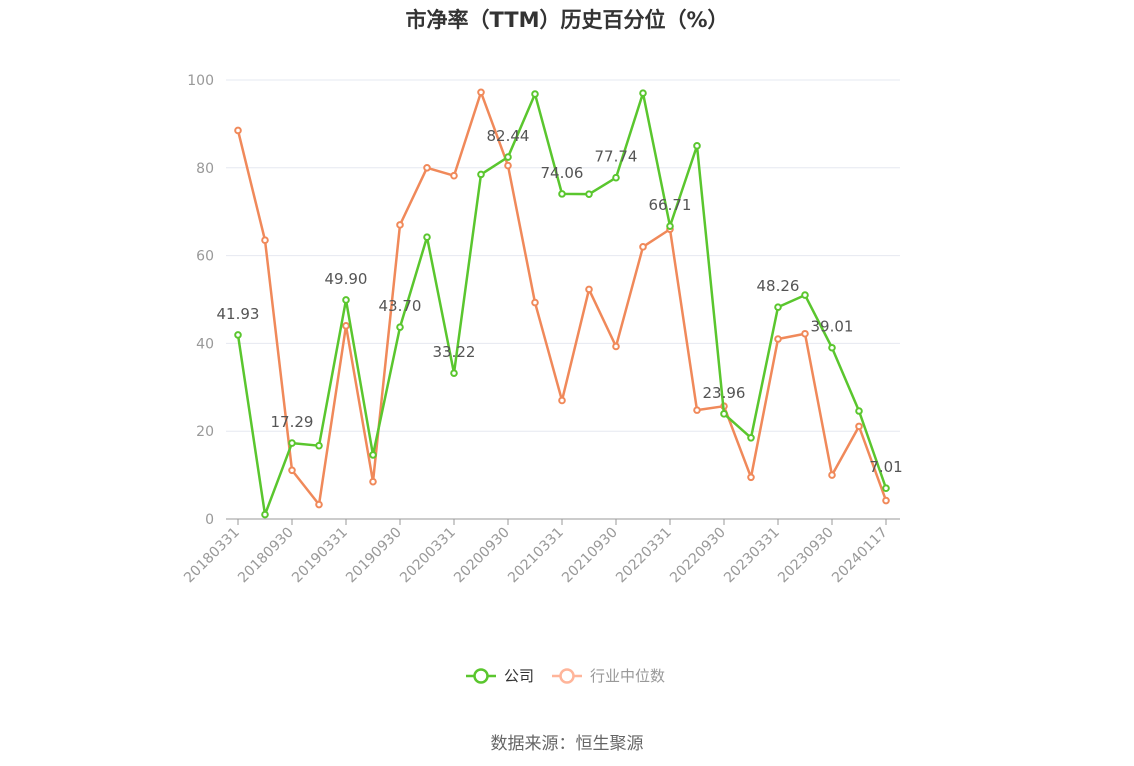 The image size is (1134, 766). What do you see at coordinates (205, 432) in the screenshot?
I see `y-tick-label: 20` at bounding box center [205, 432].